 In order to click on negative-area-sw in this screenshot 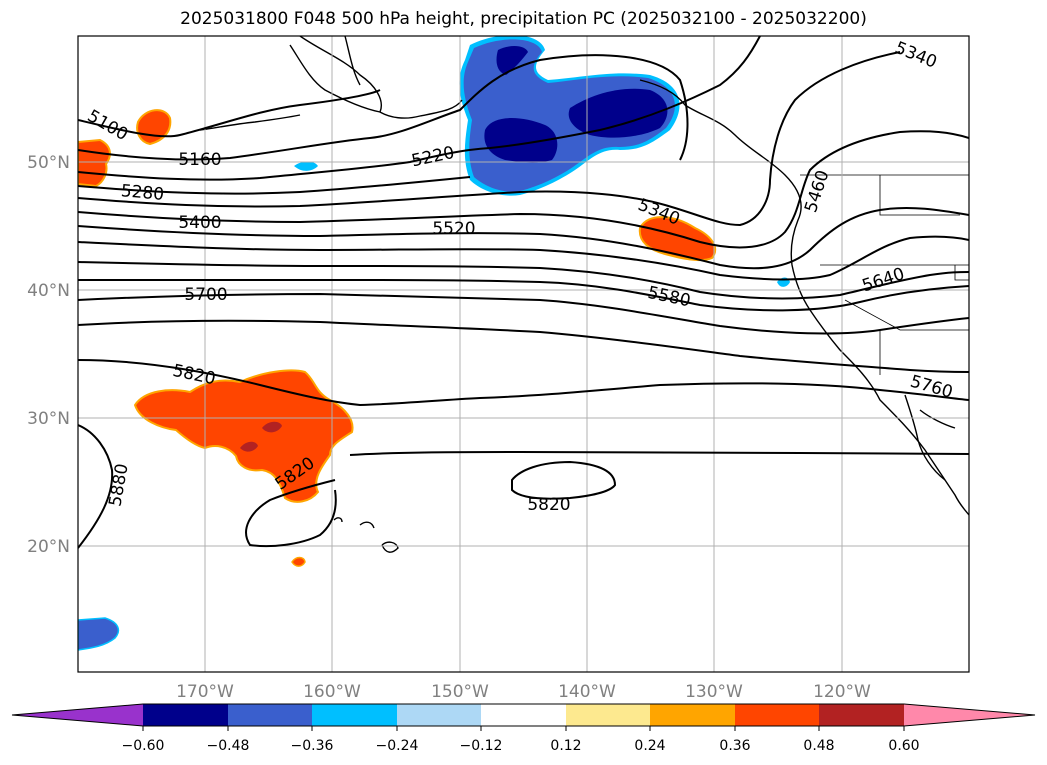, I will do `click(99, 634)`.